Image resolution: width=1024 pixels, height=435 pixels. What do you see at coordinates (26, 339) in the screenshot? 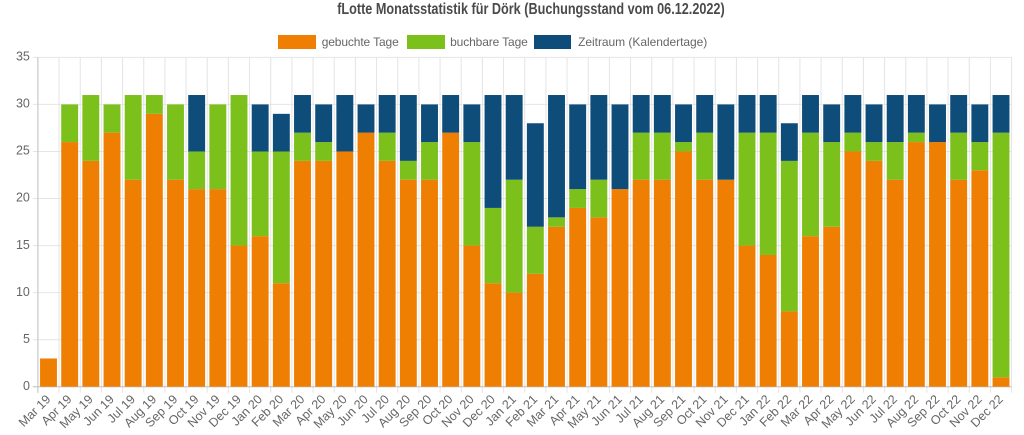
I see `svg-text: 5` at bounding box center [26, 339].